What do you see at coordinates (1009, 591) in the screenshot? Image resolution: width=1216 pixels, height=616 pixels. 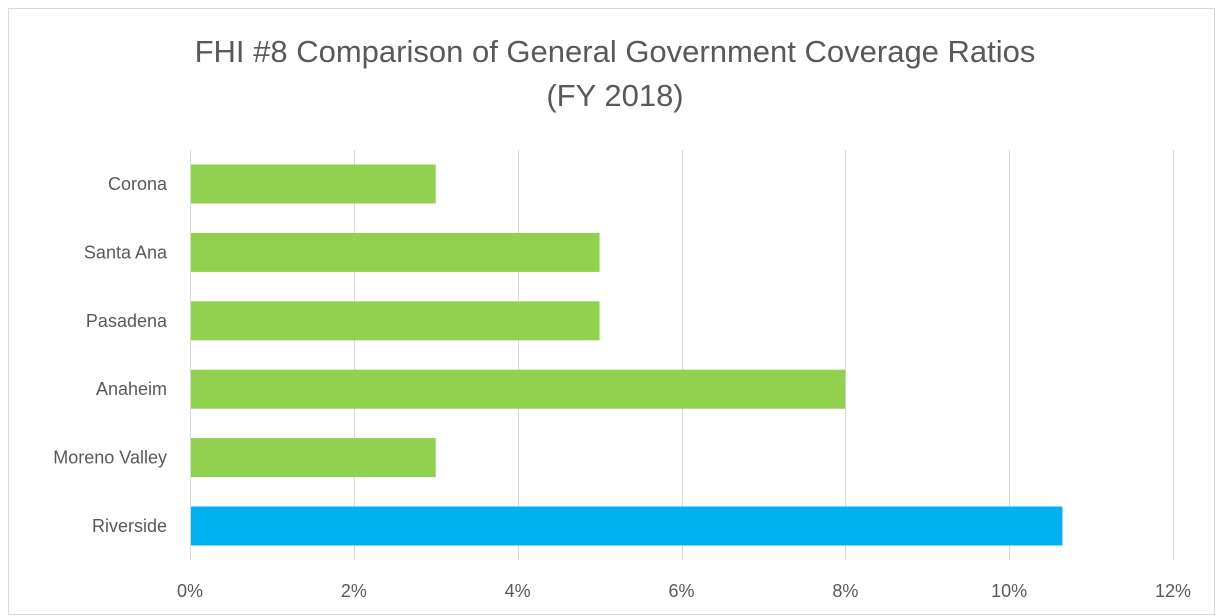 I see `x-tick-label: 10%` at bounding box center [1009, 591].